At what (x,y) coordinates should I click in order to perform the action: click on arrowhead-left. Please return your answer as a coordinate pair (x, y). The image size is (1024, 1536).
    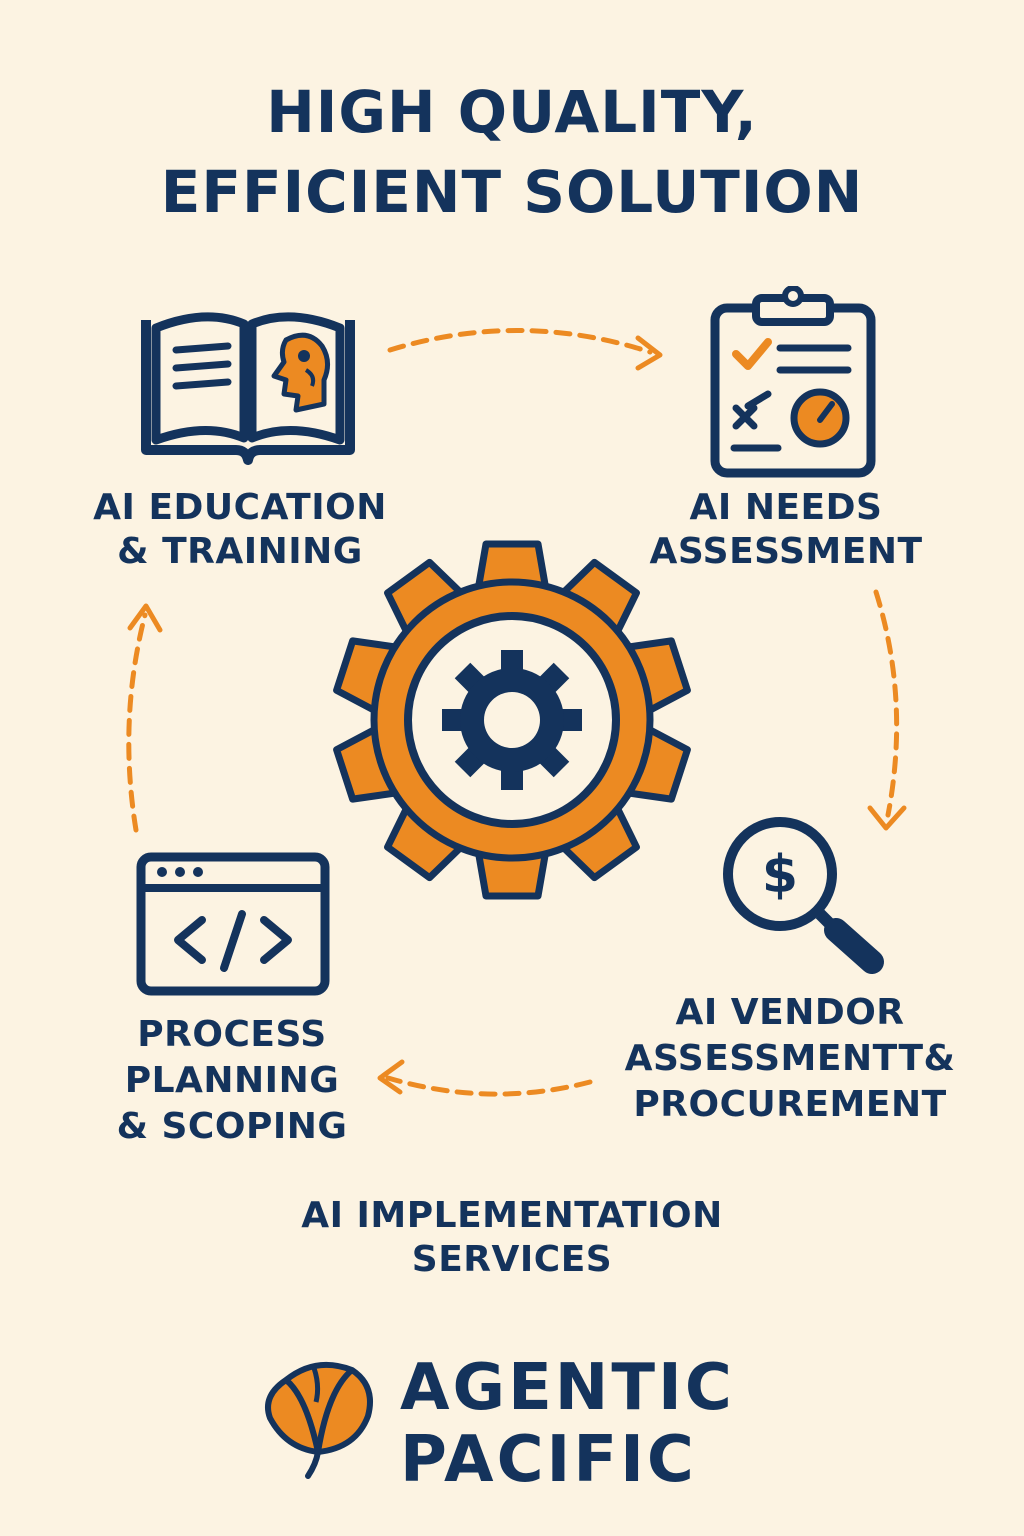
    Looking at the image, I should click on (145, 618).